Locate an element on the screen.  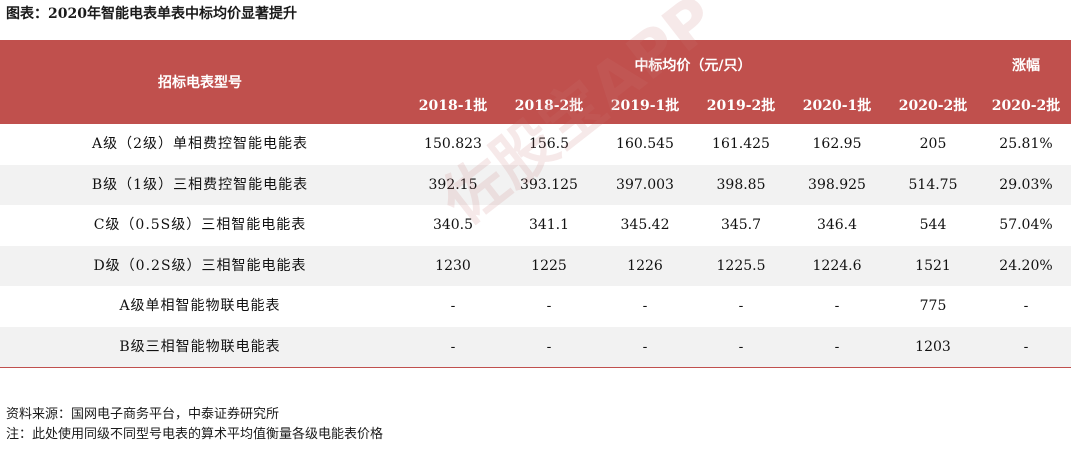
table-bottom-rule is located at coordinates (535, 367).